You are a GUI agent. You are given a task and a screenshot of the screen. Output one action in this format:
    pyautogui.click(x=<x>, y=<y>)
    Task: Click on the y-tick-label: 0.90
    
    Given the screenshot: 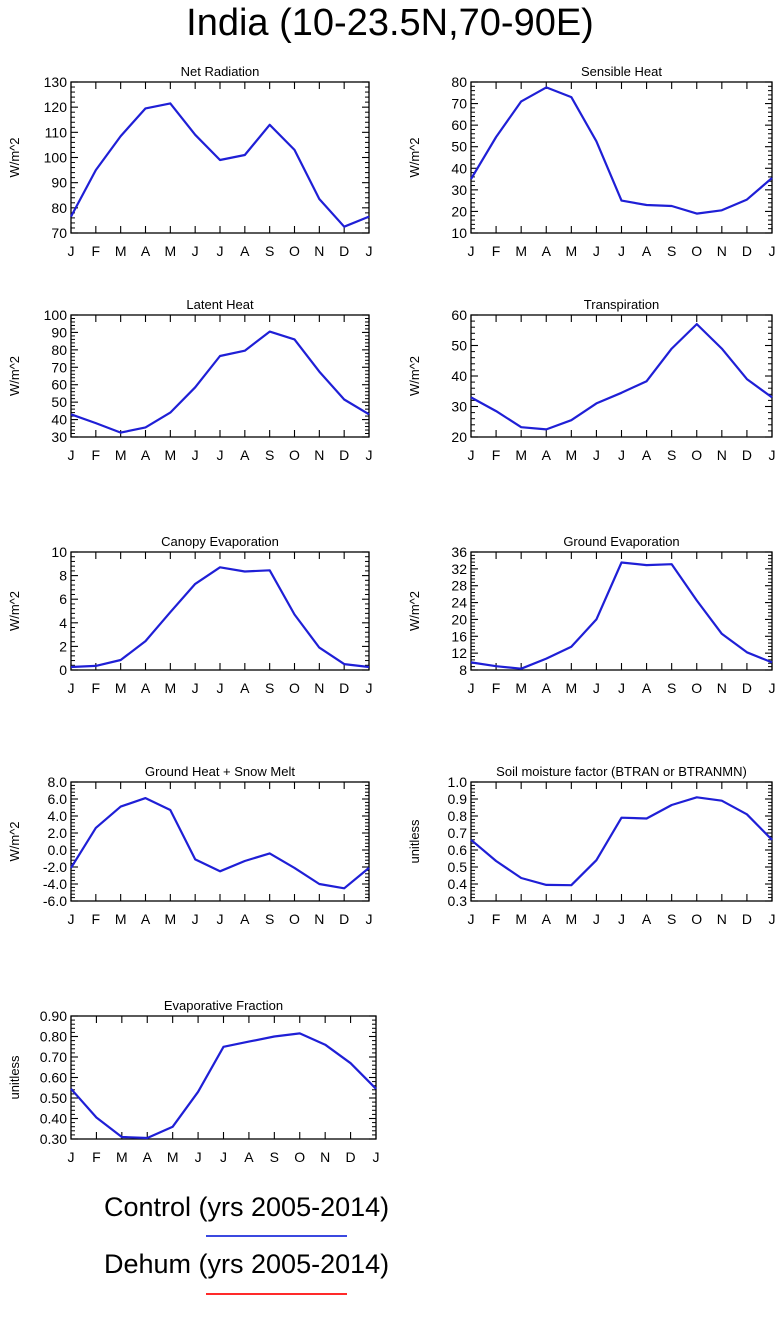 What is the action you would take?
    pyautogui.click(x=53, y=1016)
    